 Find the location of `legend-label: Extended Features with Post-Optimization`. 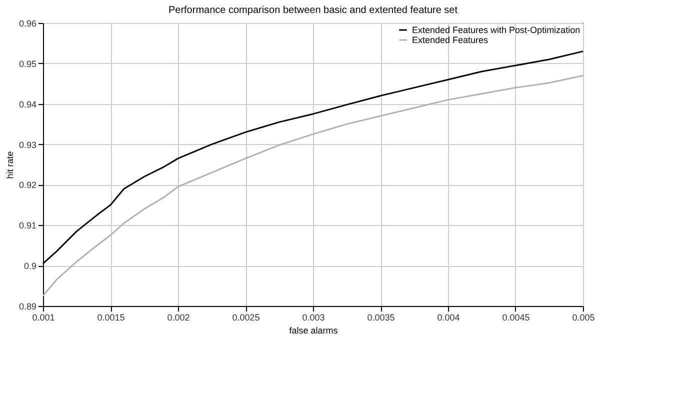

legend-label: Extended Features with Post-Optimization is located at coordinates (496, 30).